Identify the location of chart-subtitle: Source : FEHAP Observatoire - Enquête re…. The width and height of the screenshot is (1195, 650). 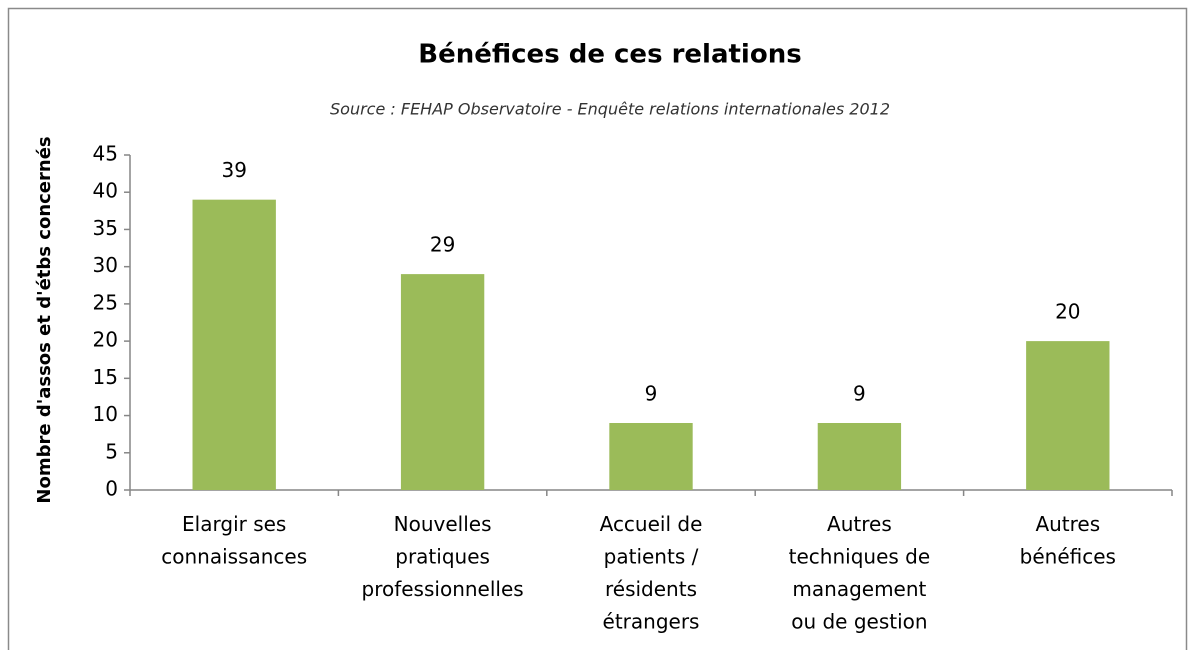
(610, 109).